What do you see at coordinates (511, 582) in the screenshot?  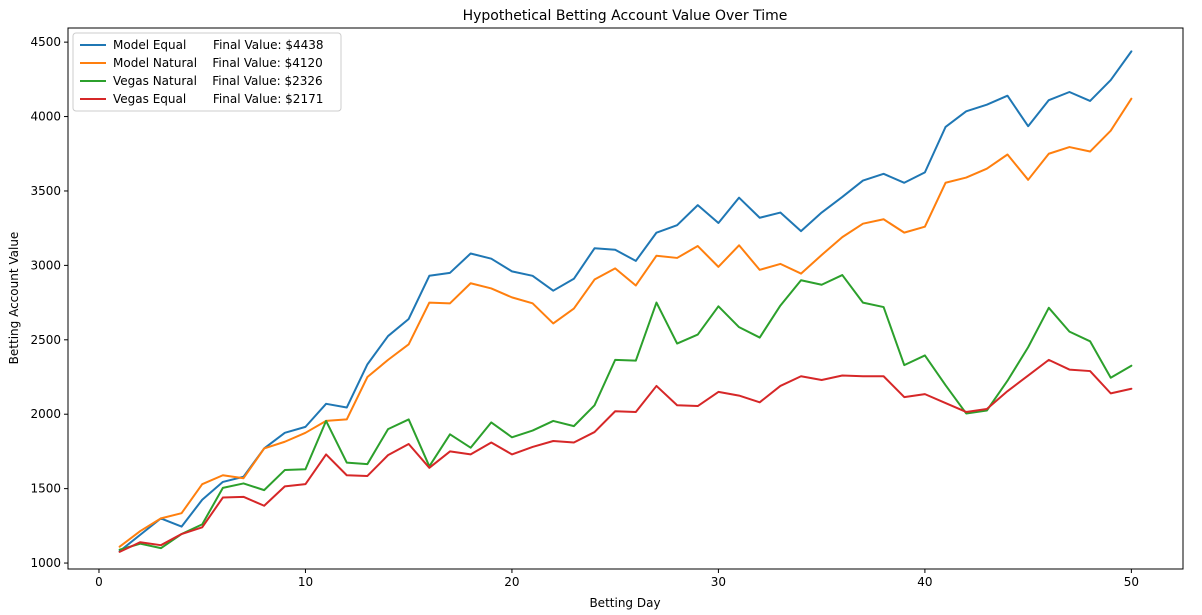 I see `x-tick-label: 20` at bounding box center [511, 582].